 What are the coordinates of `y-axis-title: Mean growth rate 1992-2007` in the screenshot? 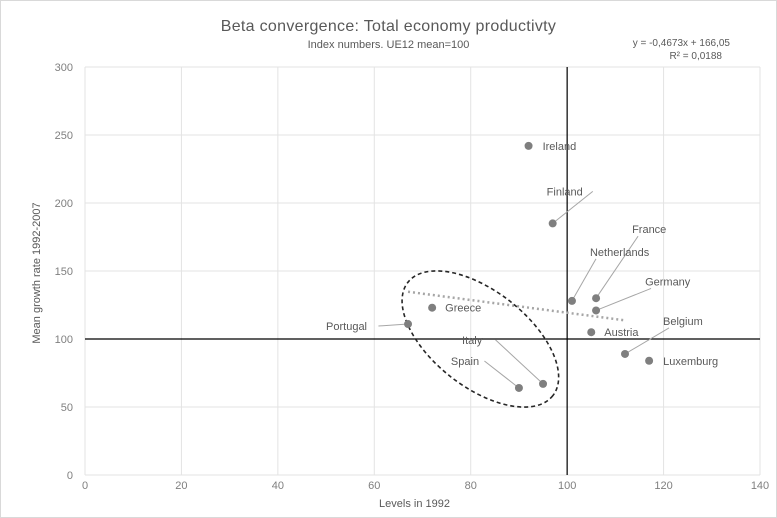 It's located at (37, 272).